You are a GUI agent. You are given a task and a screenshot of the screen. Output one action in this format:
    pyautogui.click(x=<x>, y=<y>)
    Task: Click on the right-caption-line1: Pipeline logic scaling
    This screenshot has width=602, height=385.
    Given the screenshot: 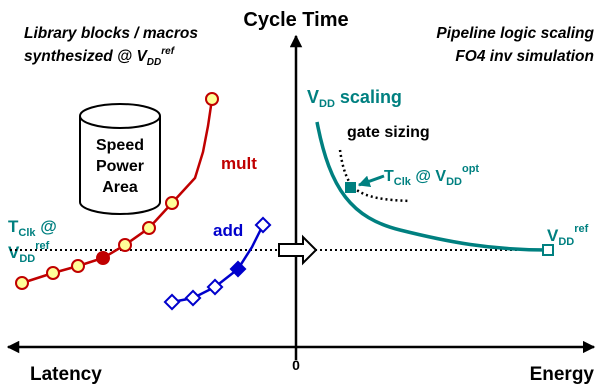 What is the action you would take?
    pyautogui.click(x=515, y=33)
    